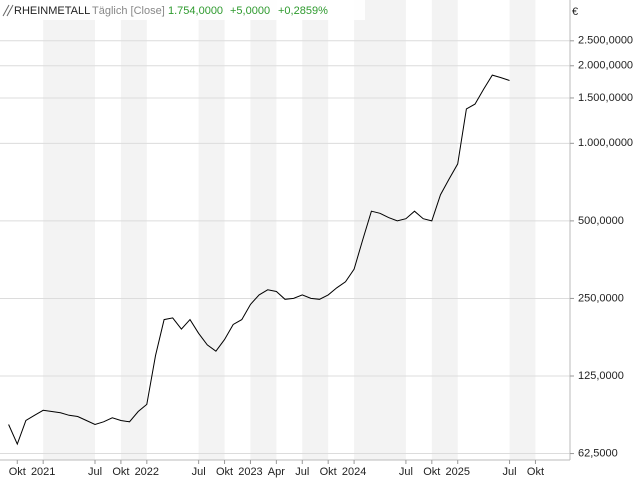 The image size is (640, 480). I want to click on y-tick-label: 1.500,0000, so click(605, 98).